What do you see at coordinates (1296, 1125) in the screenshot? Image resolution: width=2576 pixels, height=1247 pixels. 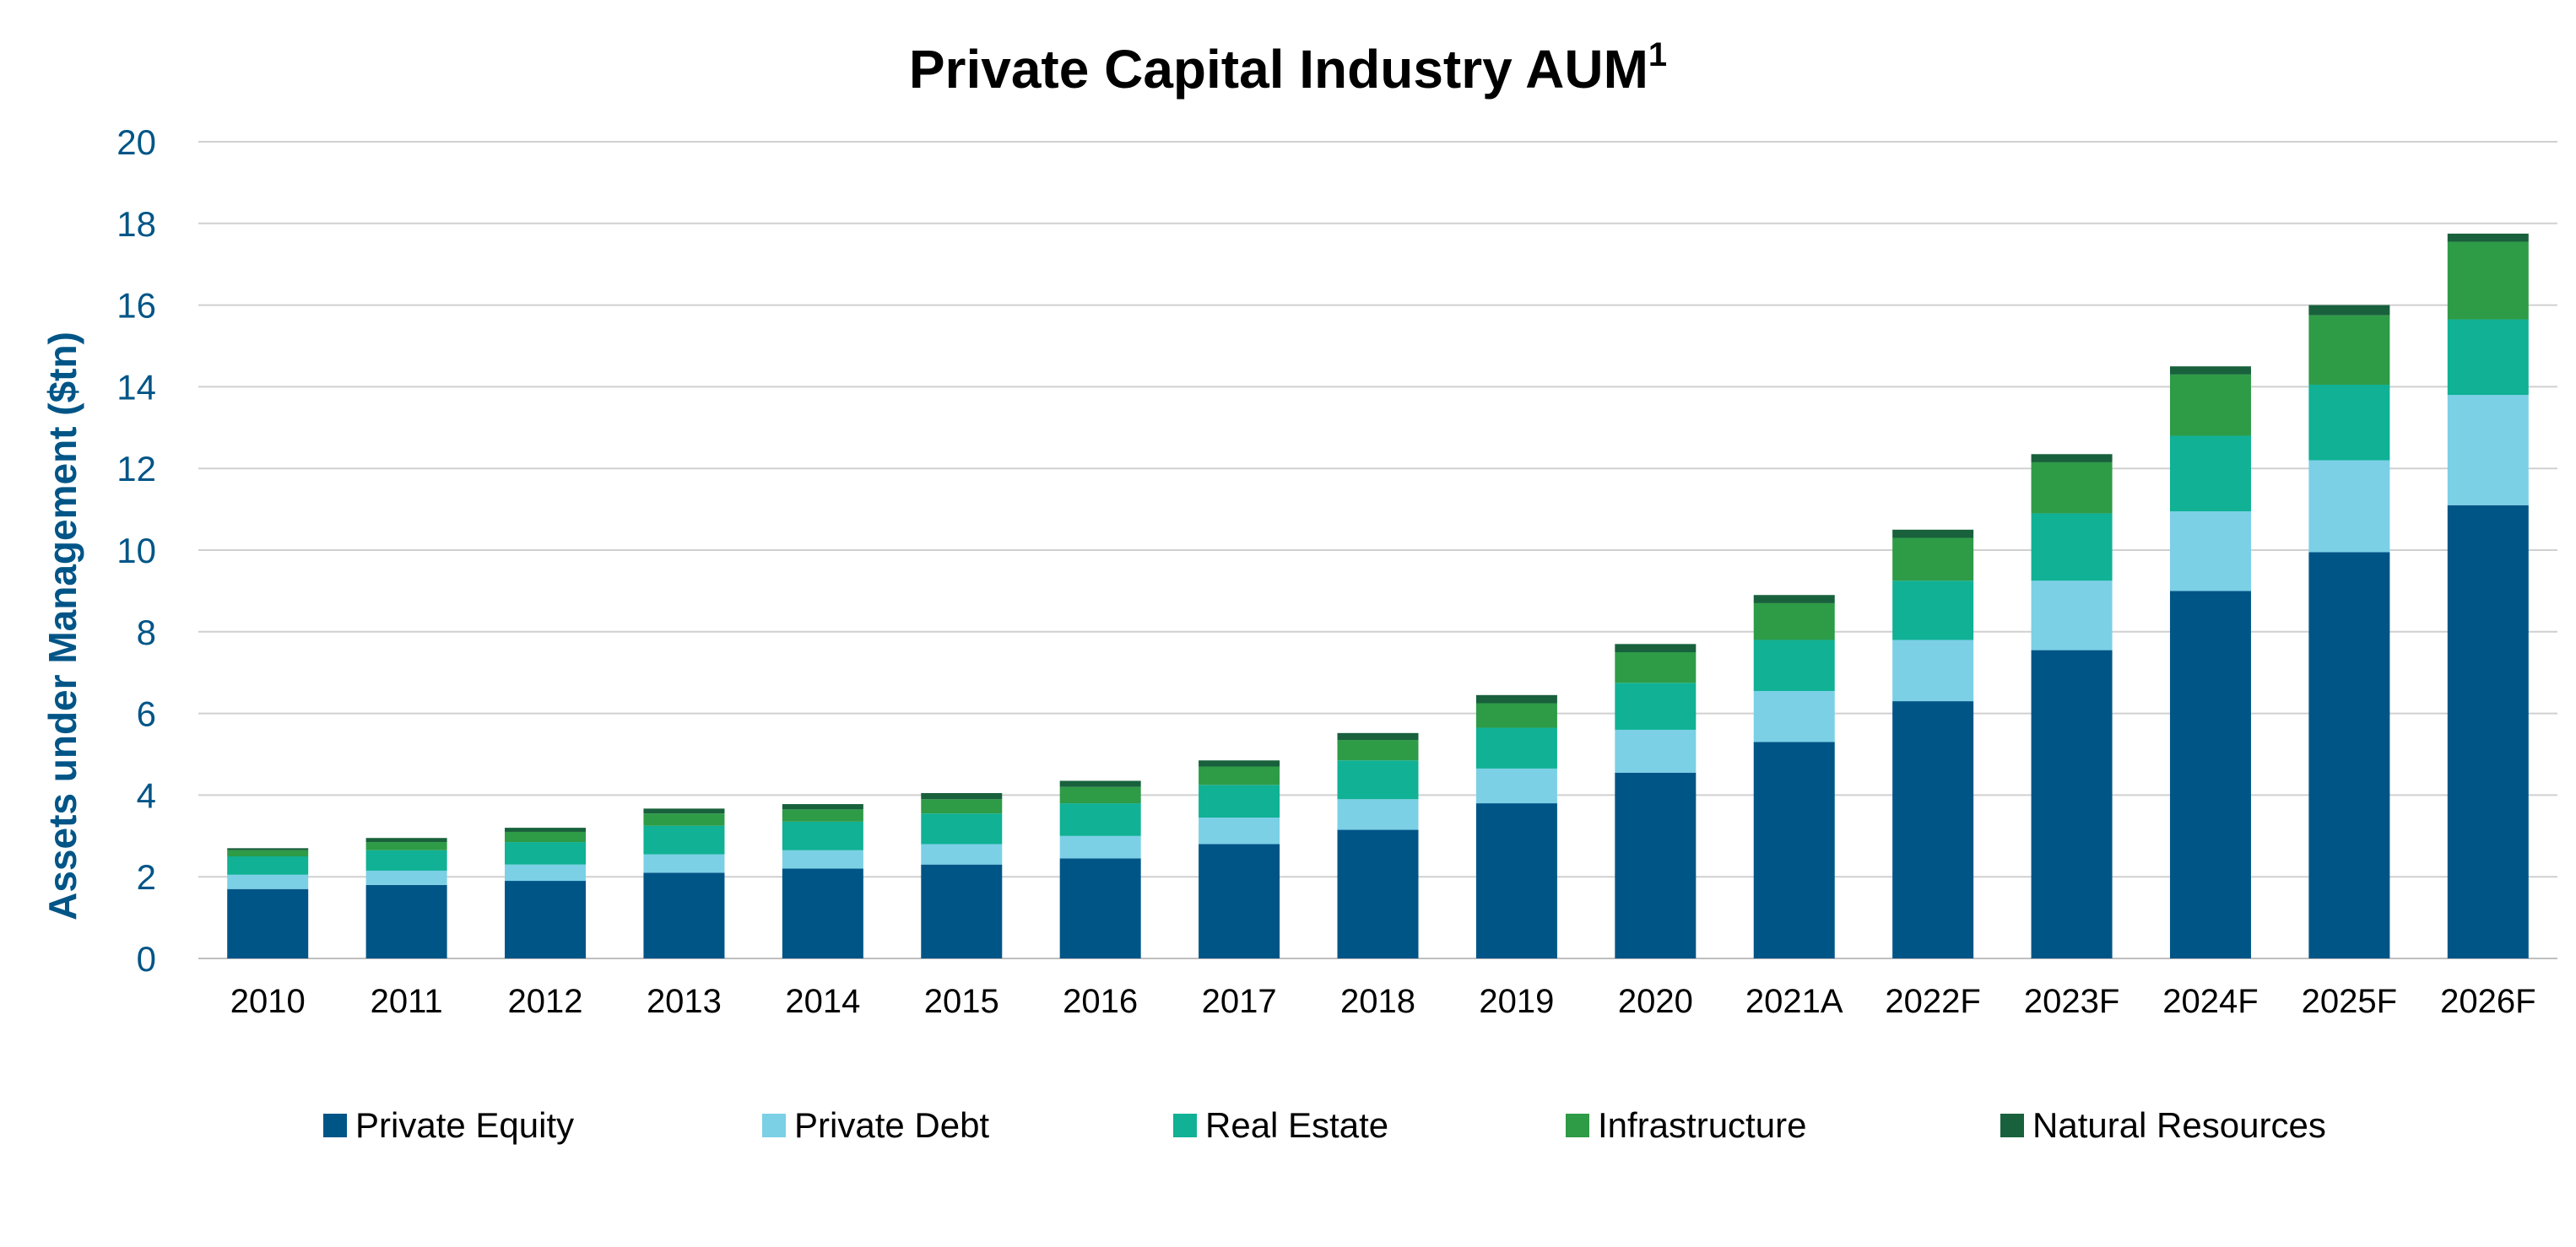 I see `legend-label: Real Estate` at bounding box center [1296, 1125].